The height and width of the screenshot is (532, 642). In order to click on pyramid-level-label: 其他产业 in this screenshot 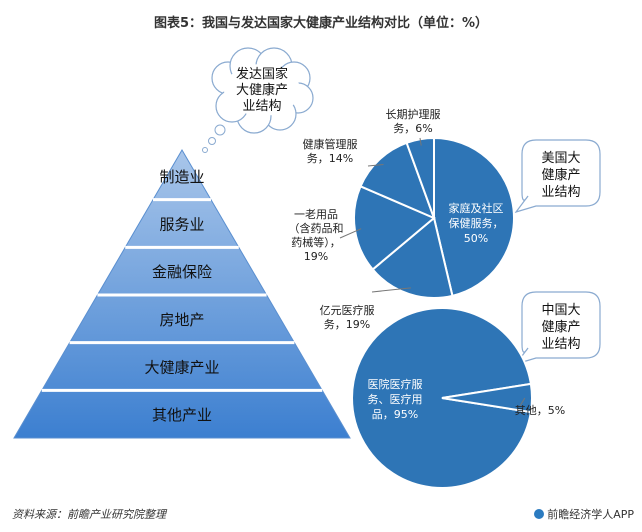, I will do `click(182, 415)`.